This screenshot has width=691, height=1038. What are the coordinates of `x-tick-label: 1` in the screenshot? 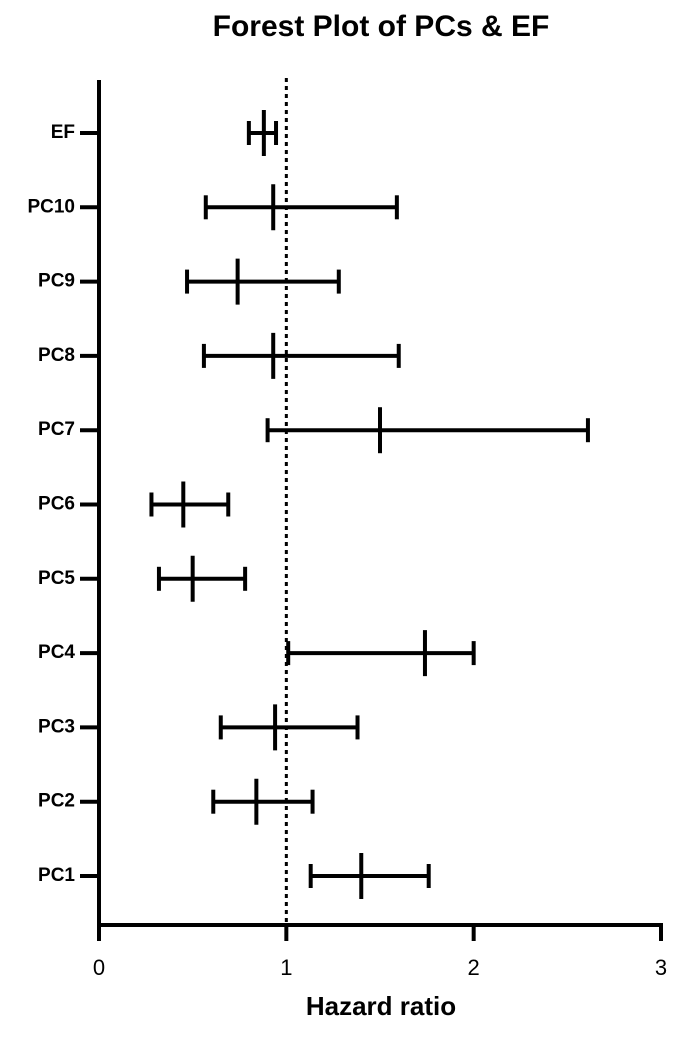 It's located at (286, 967).